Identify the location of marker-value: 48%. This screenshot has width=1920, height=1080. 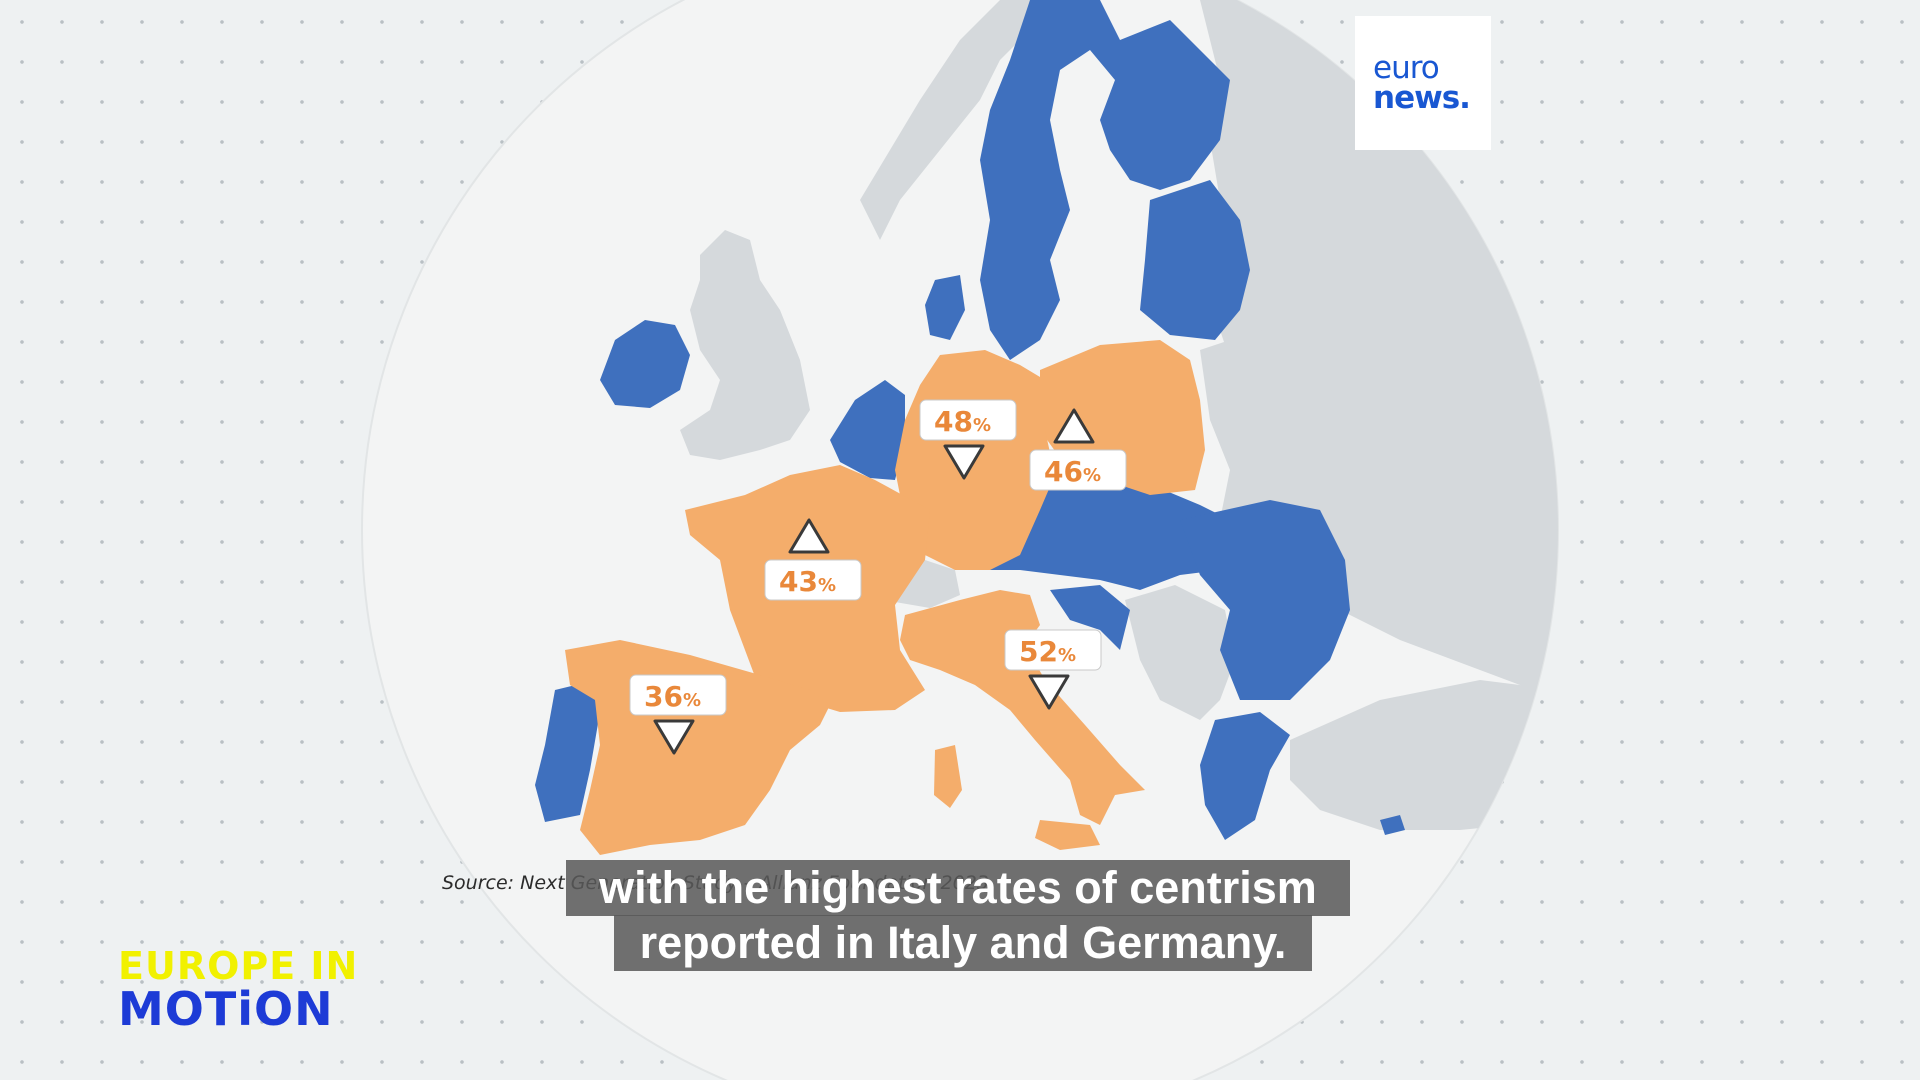
(962, 421).